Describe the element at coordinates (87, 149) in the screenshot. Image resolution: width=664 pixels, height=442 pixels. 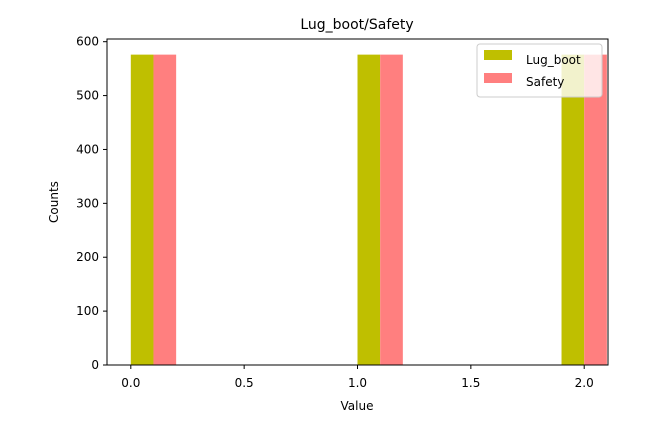
I see `y-tick-label: 400` at that location.